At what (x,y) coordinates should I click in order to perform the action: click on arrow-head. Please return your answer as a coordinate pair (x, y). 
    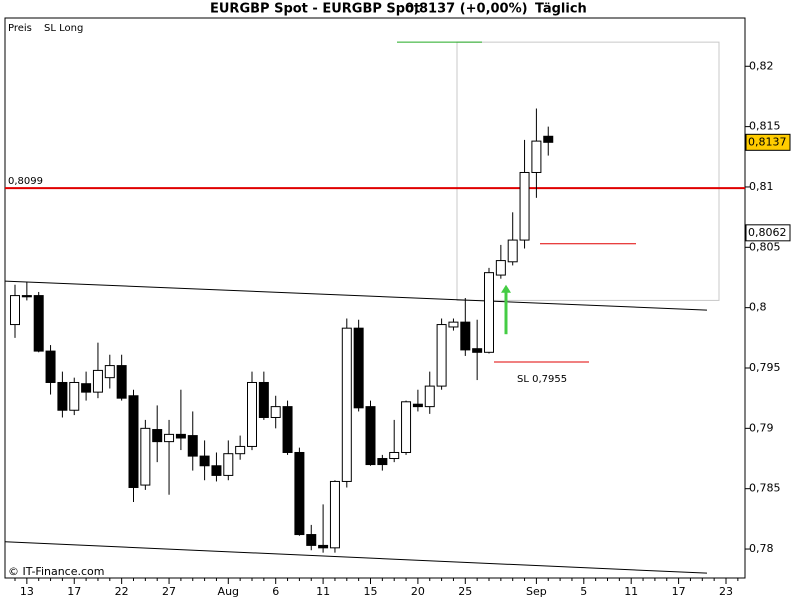
    Looking at the image, I should click on (506, 288).